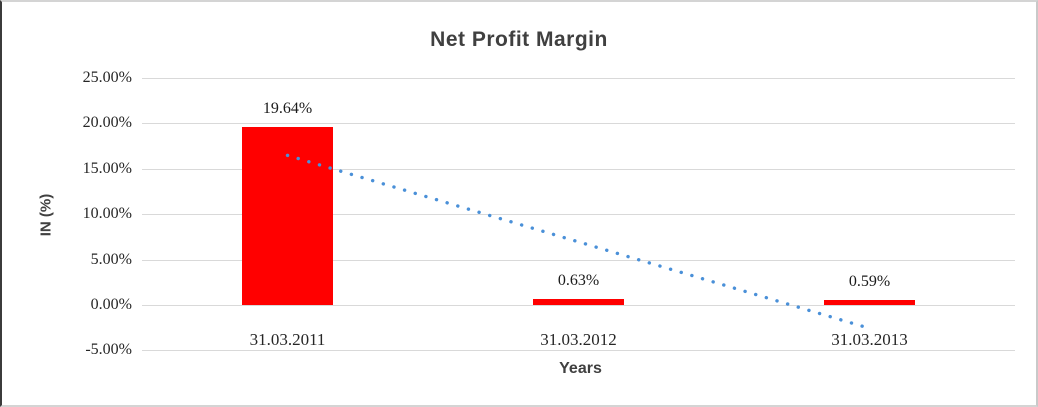 This screenshot has width=1038, height=407. Describe the element at coordinates (287, 339) in the screenshot. I see `x-category-label: 31.03.2011` at that location.